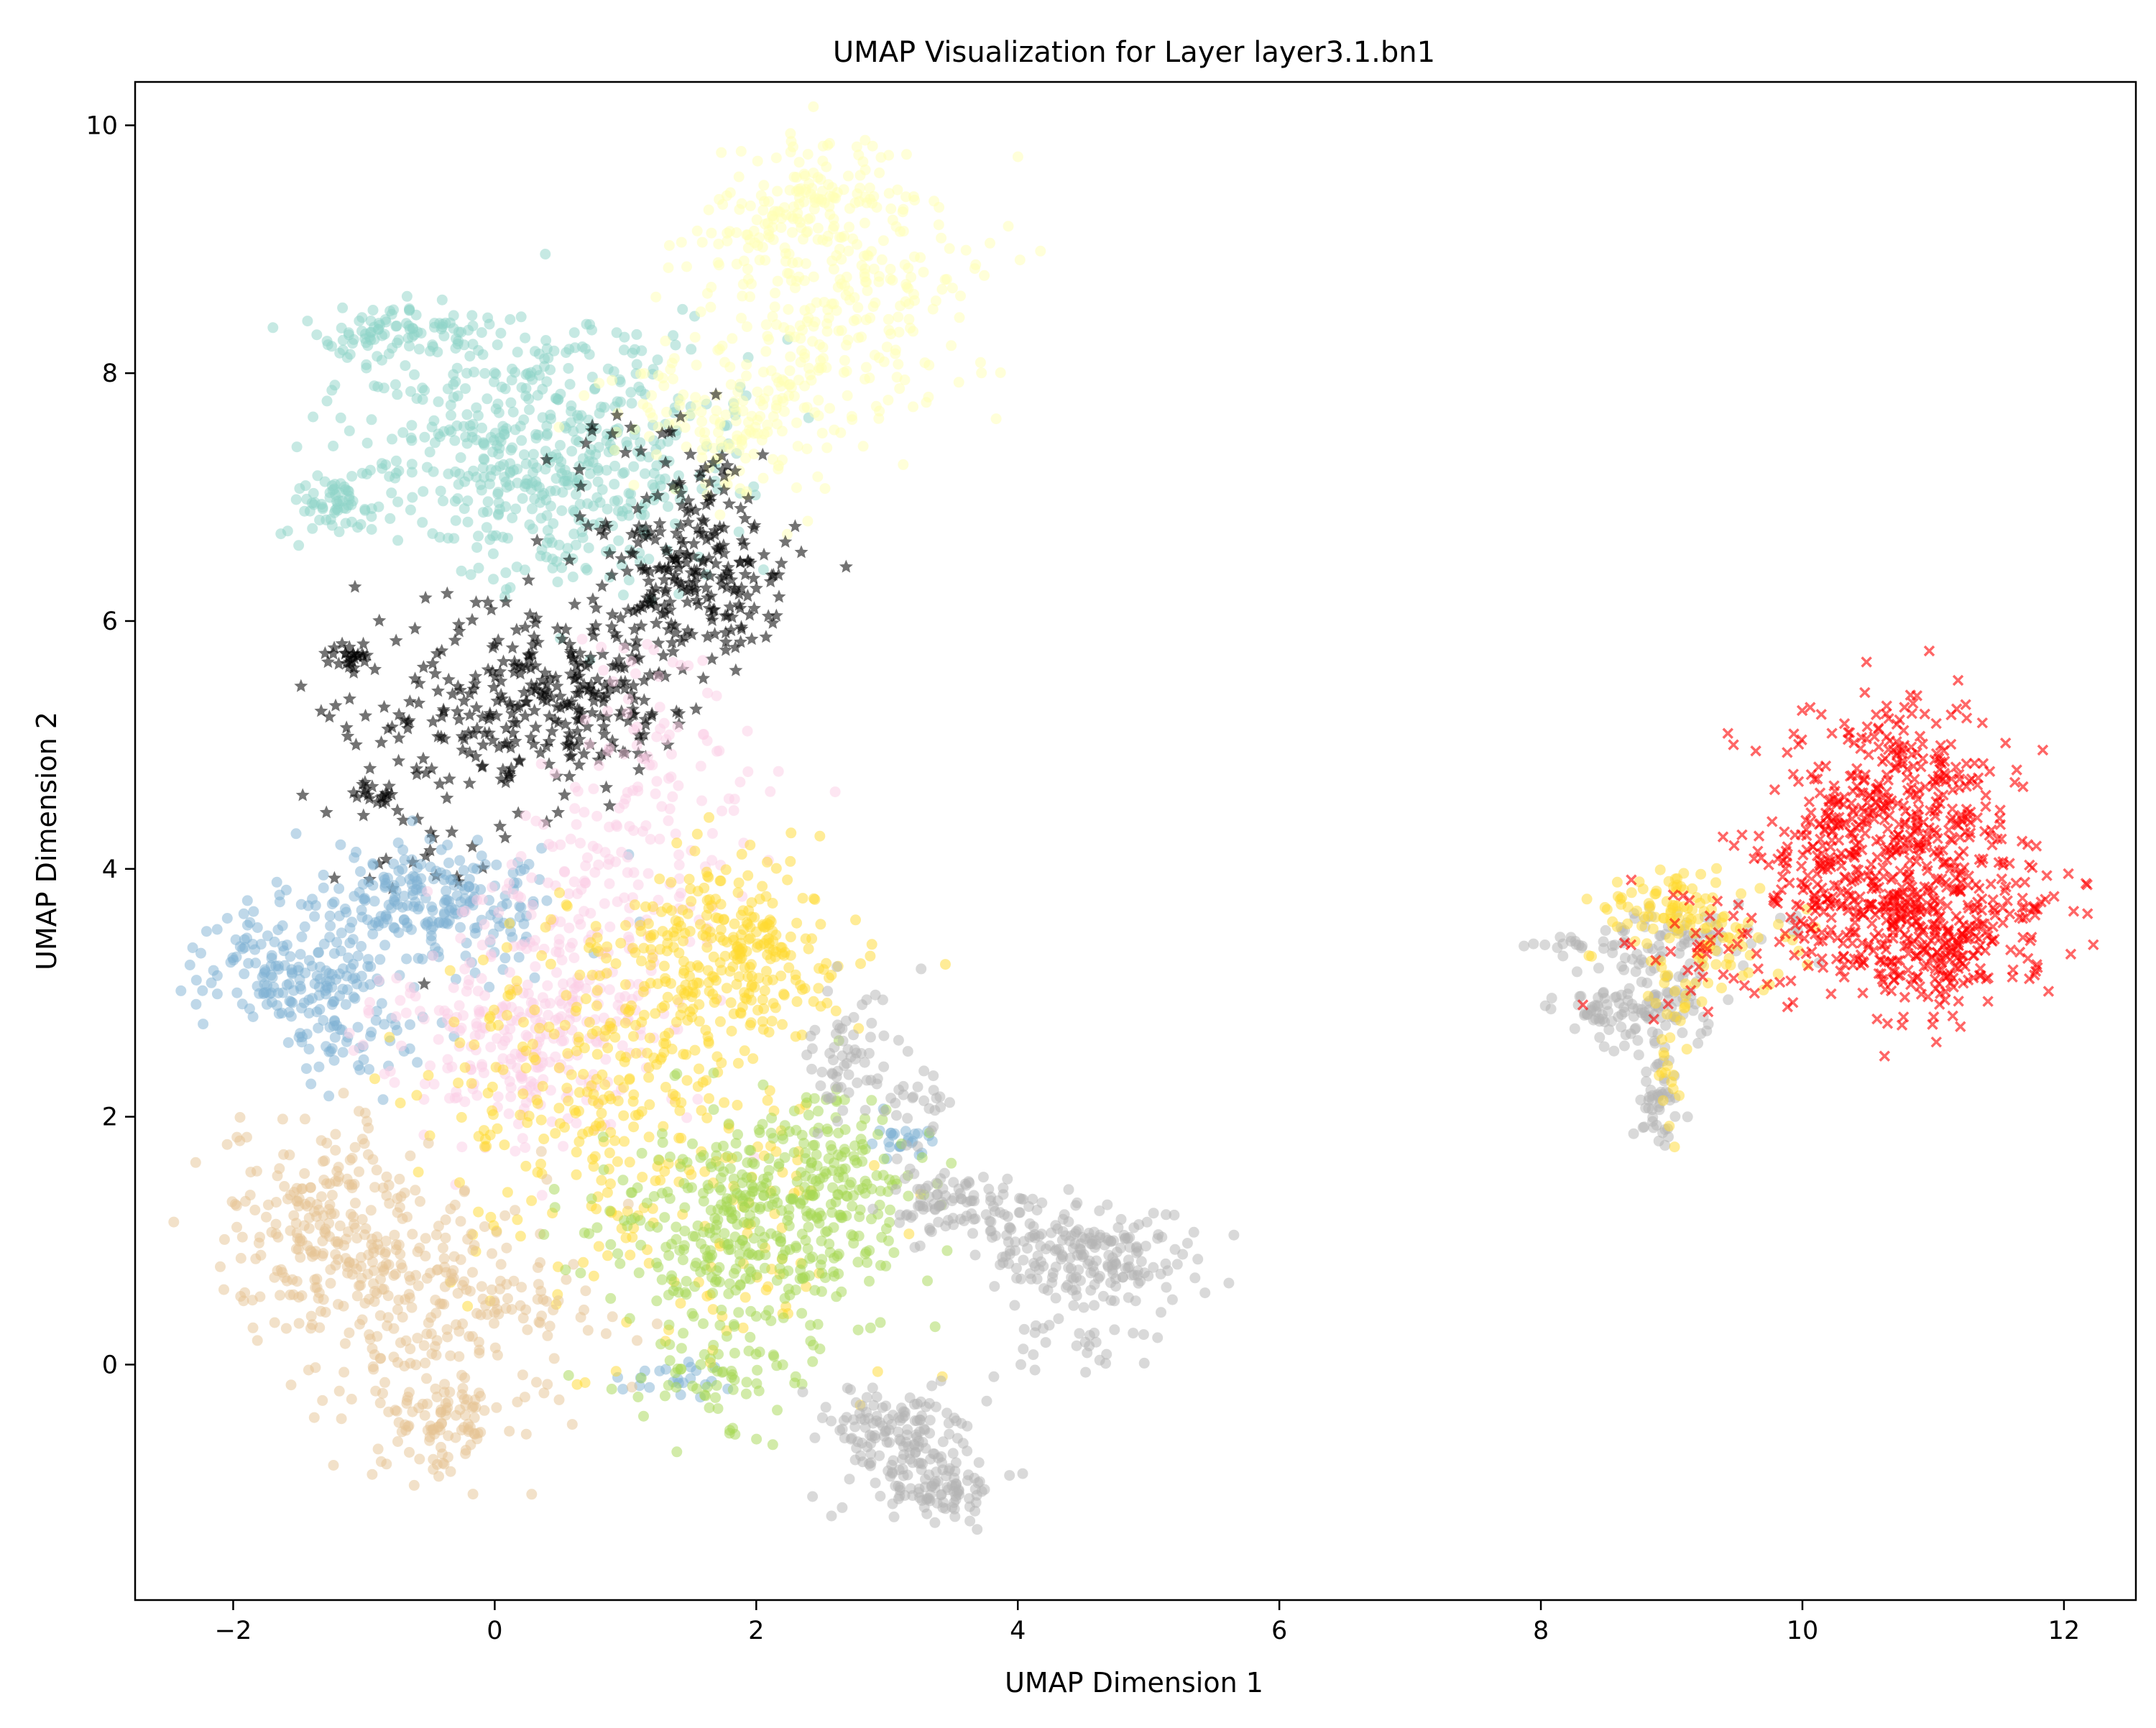 Image resolution: width=2156 pixels, height=1728 pixels. What do you see at coordinates (415, 1294) in the screenshot?
I see `cluster-tan` at bounding box center [415, 1294].